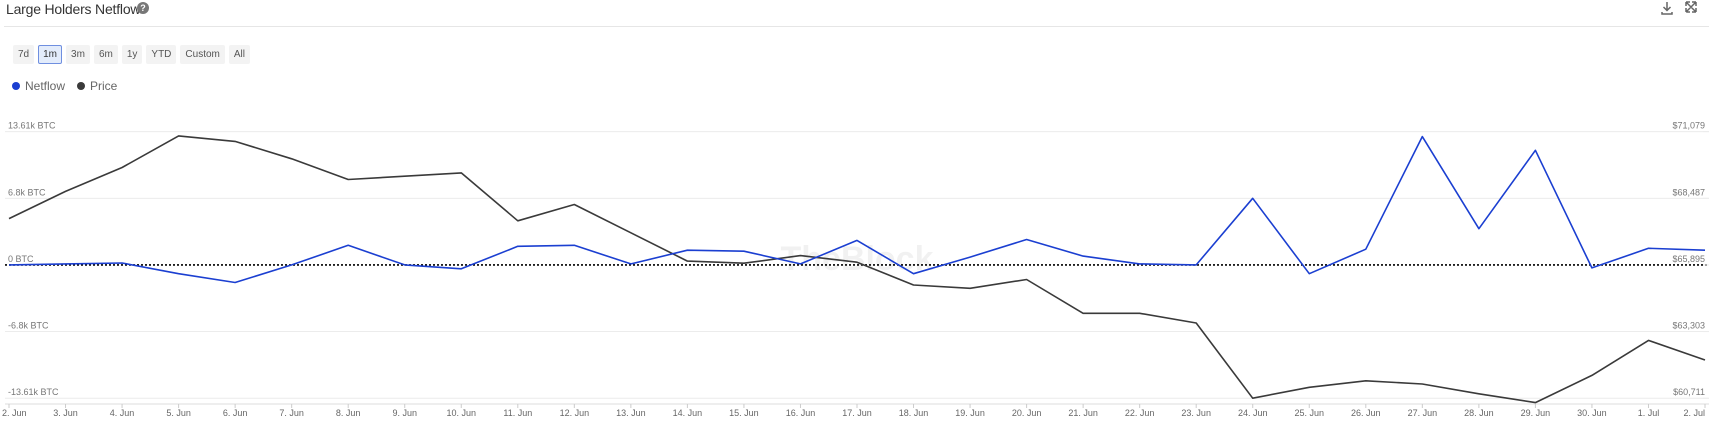 The width and height of the screenshot is (1713, 424). What do you see at coordinates (105, 54) in the screenshot?
I see `range-button: 6m` at bounding box center [105, 54].